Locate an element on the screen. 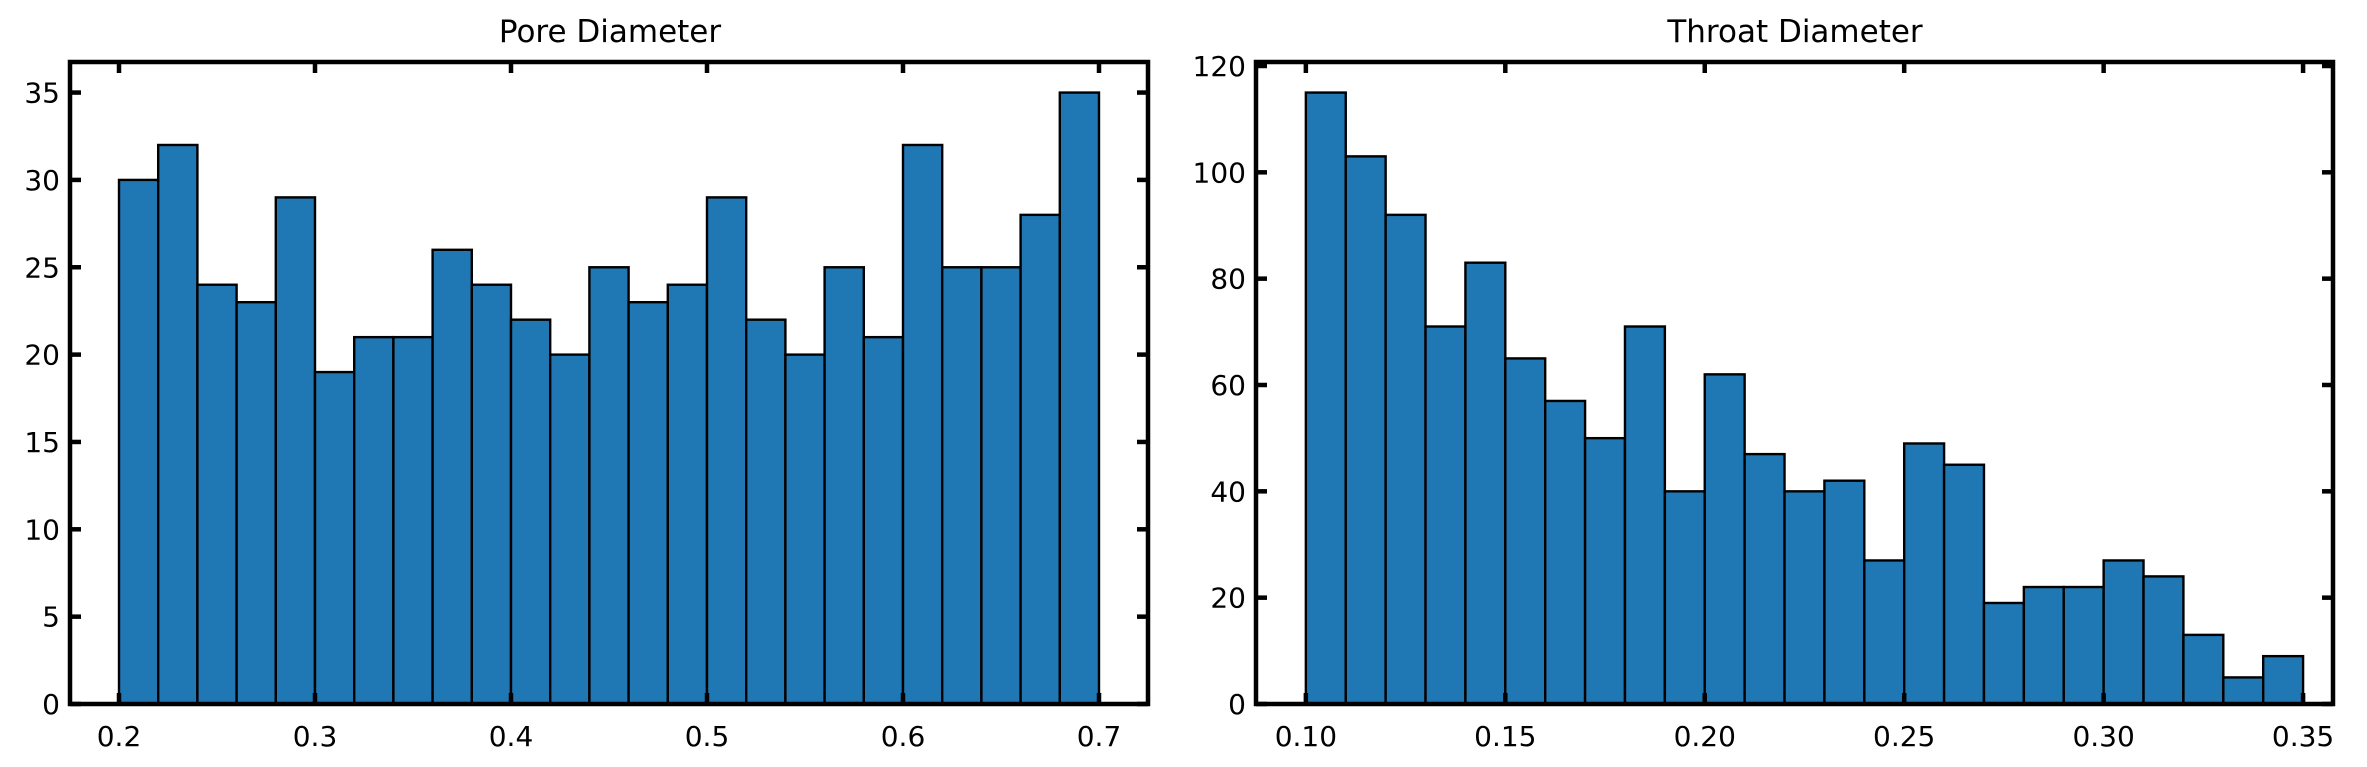 This screenshot has width=2367, height=767. throat-xtick-label-3: 0.25 is located at coordinates (1904, 736).